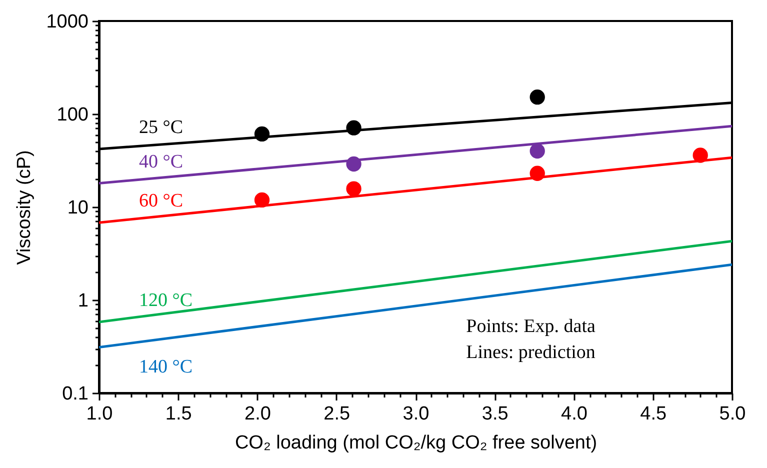 Image resolution: width=767 pixels, height=468 pixels. I want to click on x-tick-label: 4.5, so click(653, 414).